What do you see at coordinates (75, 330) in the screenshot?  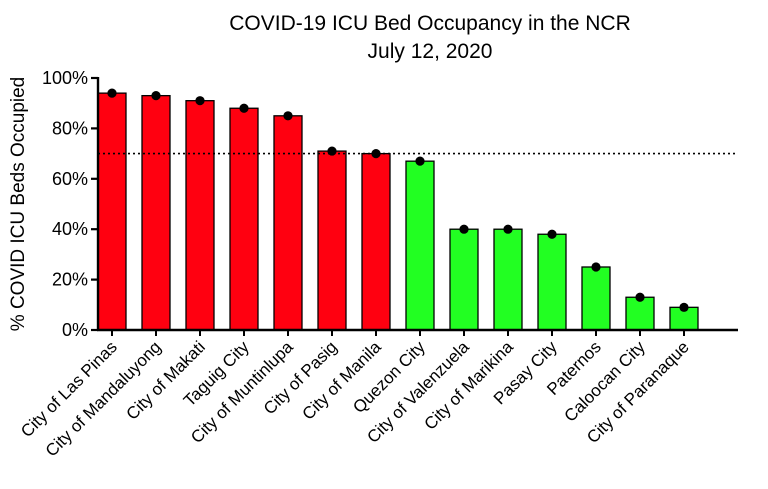 I see `y-tick-label: 0%` at bounding box center [75, 330].